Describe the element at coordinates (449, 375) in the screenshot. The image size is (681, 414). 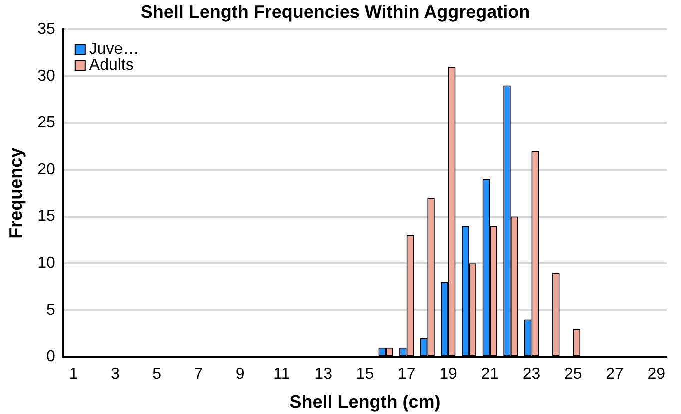
I see `x-tick-label: 19` at that location.